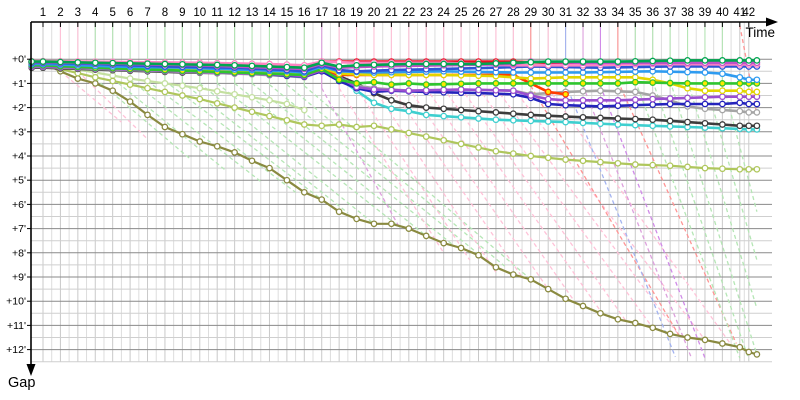  I want to click on x-tick-label: 35, so click(635, 13).